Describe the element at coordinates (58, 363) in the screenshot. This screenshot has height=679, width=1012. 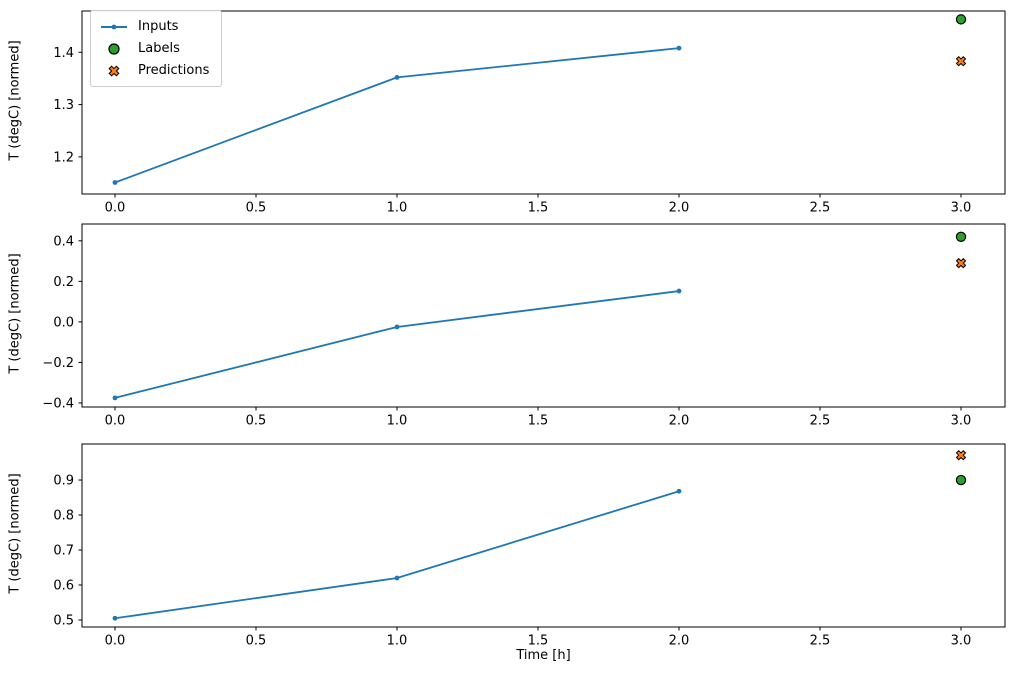
I see `y-tick-label: −0.2` at that location.